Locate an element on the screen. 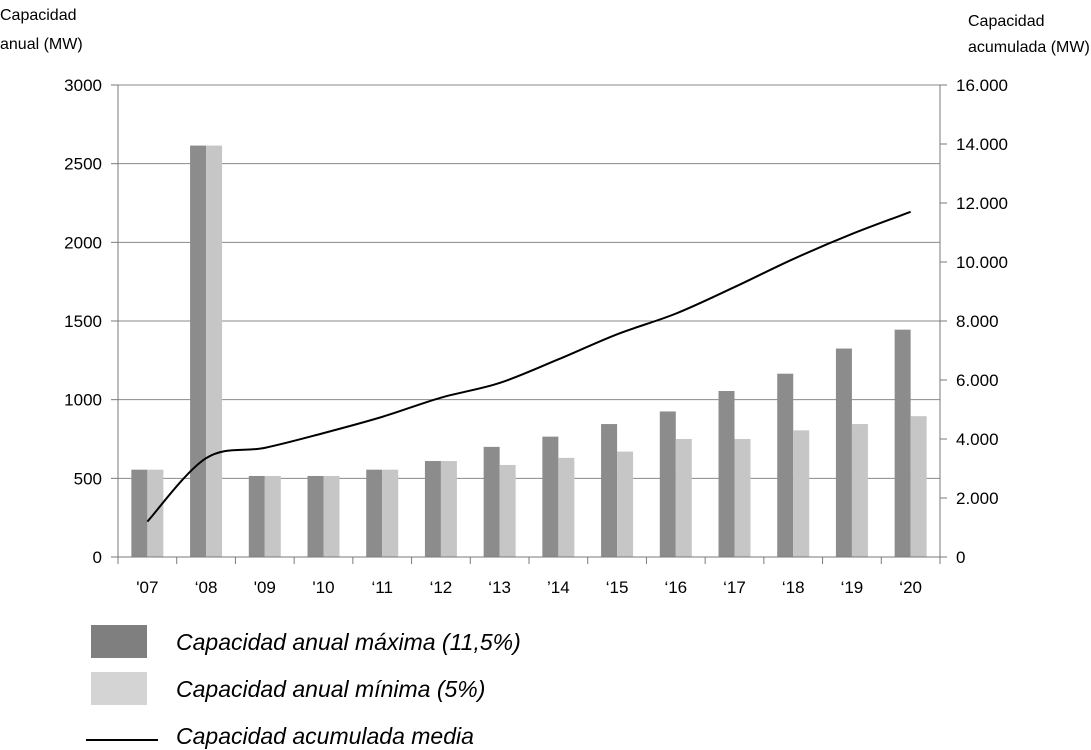 The image size is (1091, 750). right-axis-tick-label: 10.000 is located at coordinates (982, 262).